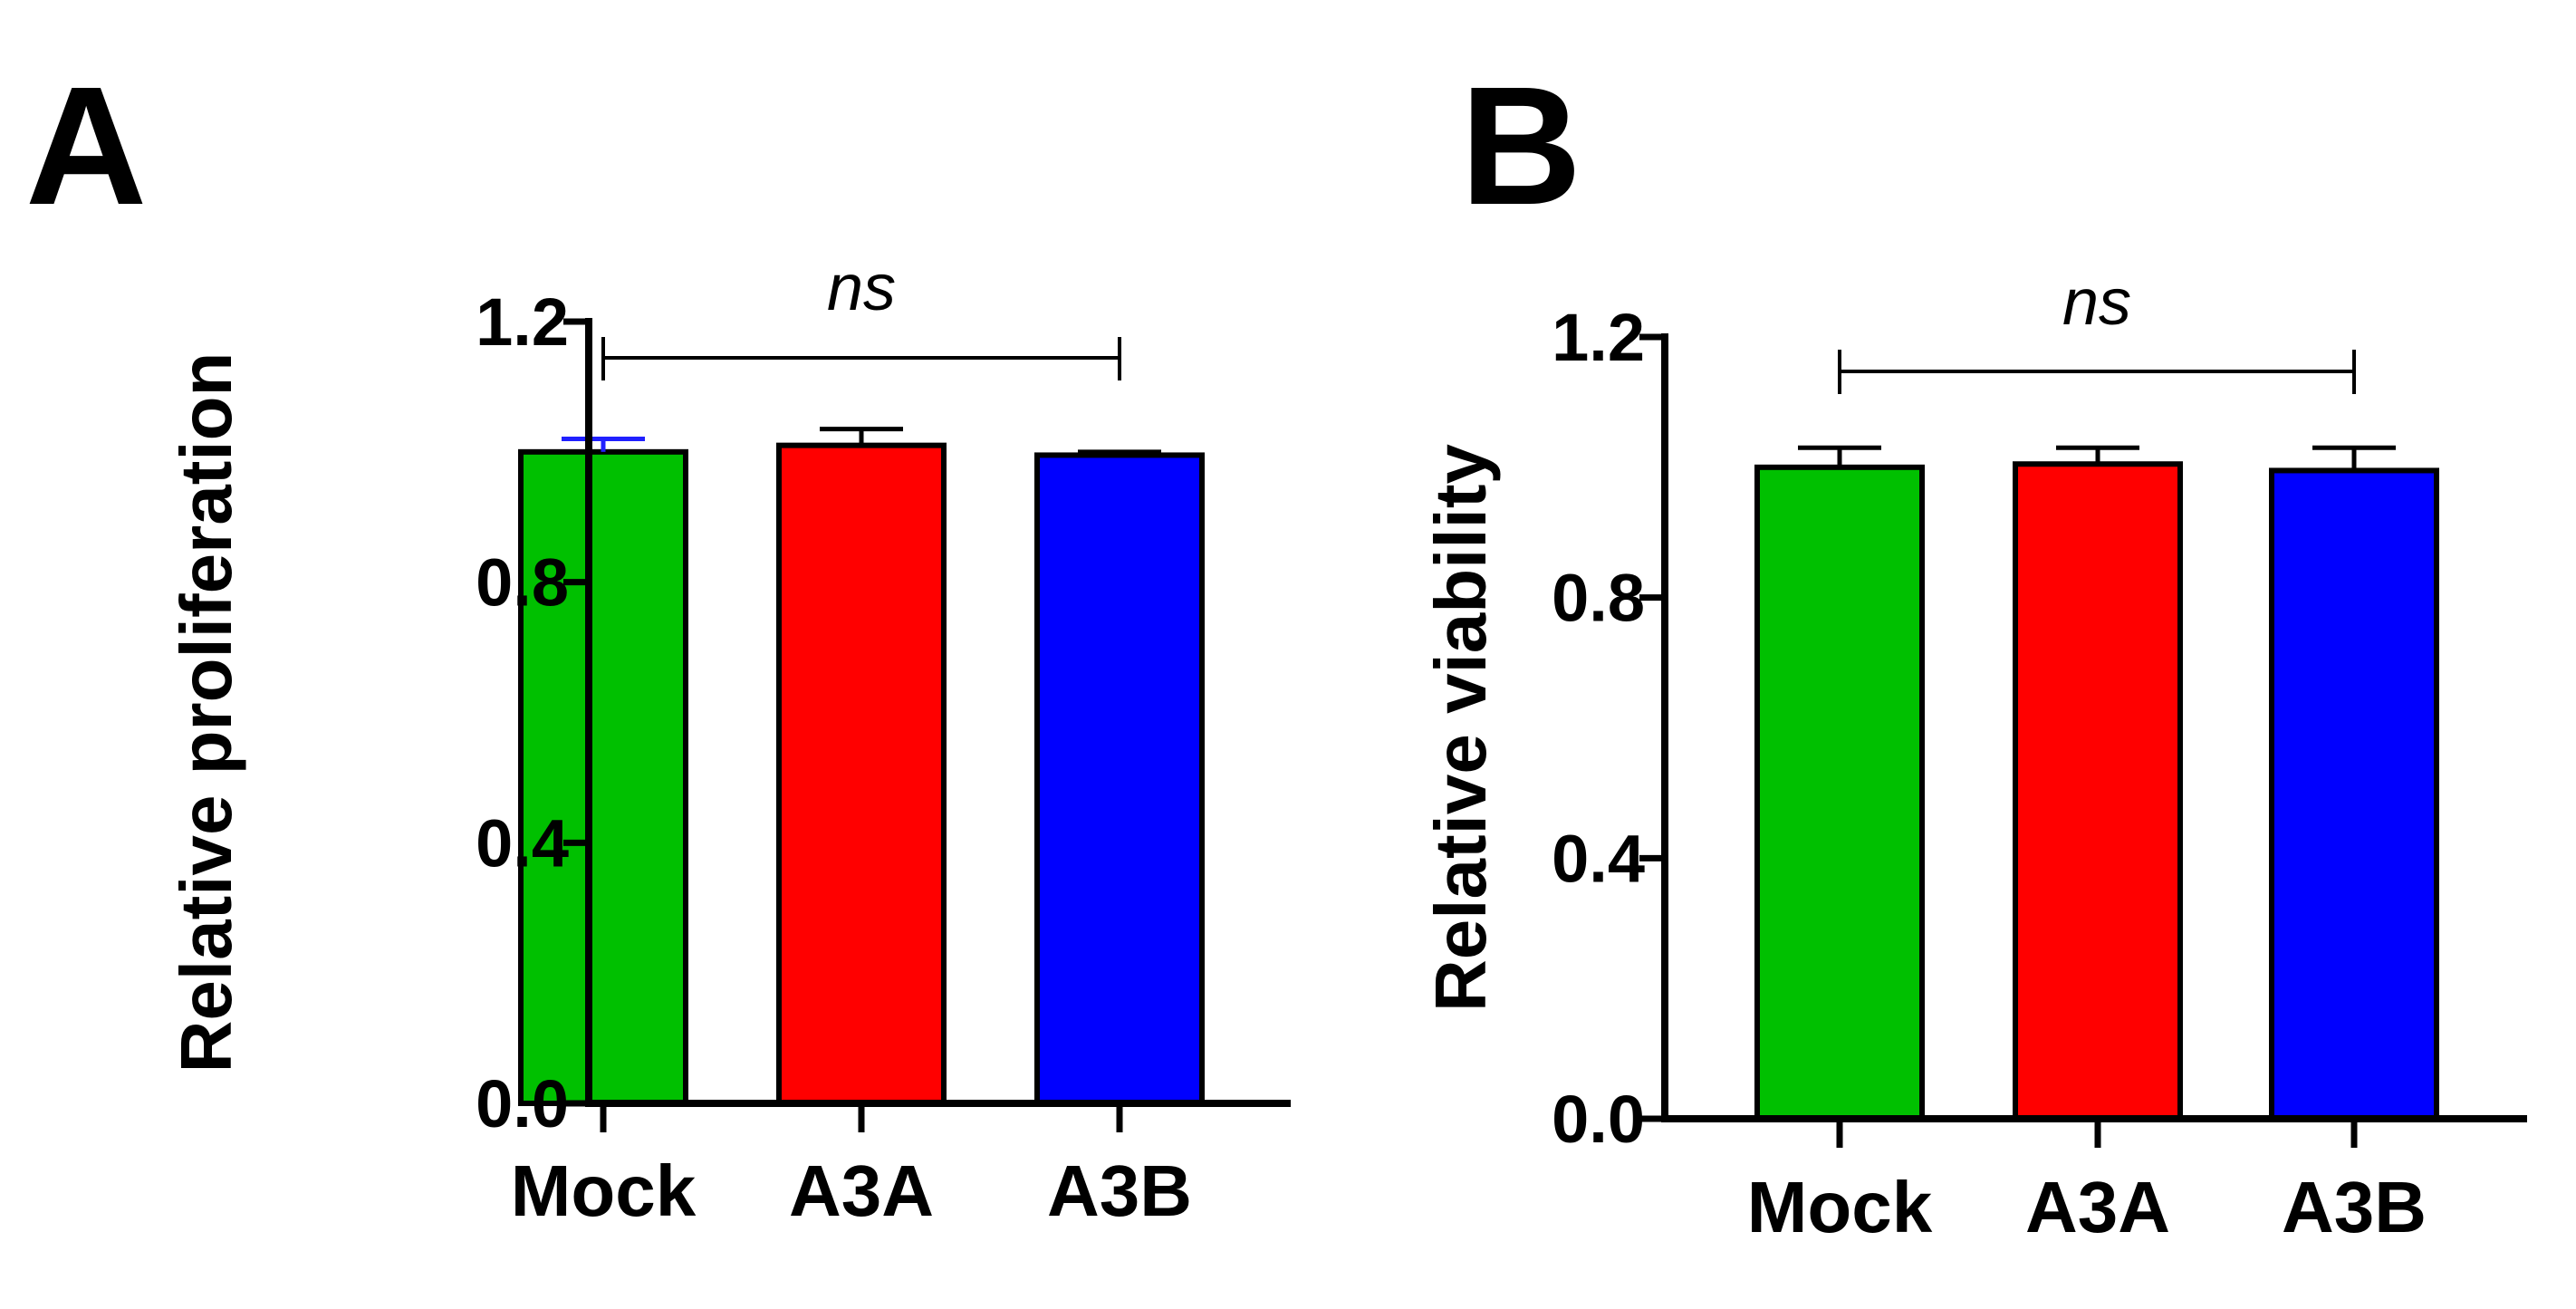 This screenshot has height=1309, width=2576. I want to click on panel-label: A, so click(86, 146).